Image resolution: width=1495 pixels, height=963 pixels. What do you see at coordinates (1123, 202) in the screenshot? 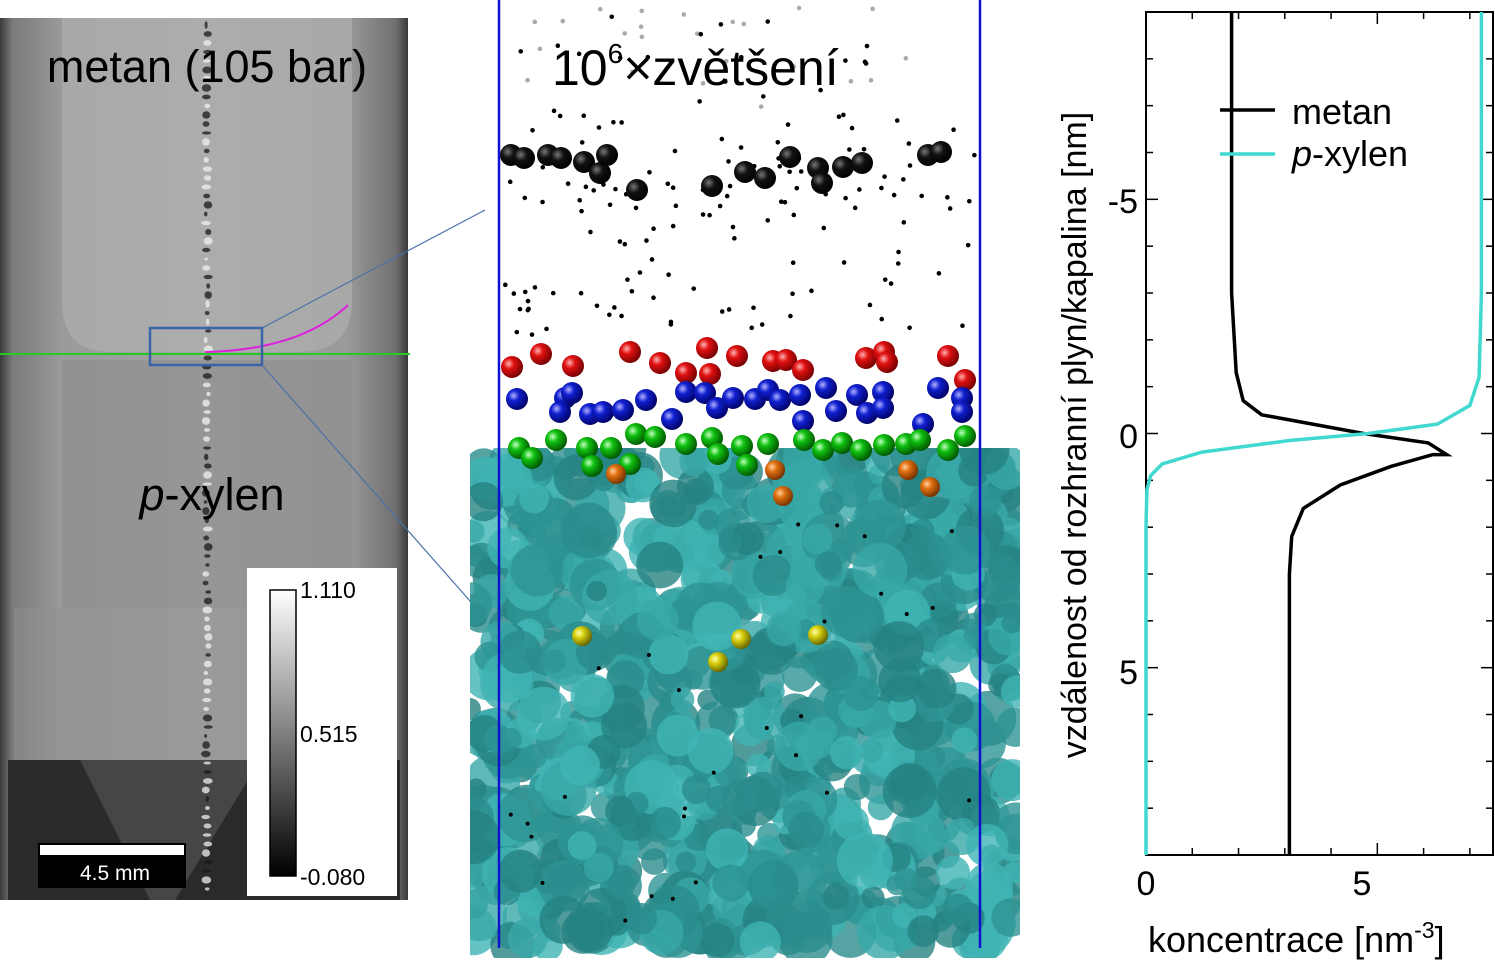
I see `y-tick-label-neg5: -5` at bounding box center [1123, 202].